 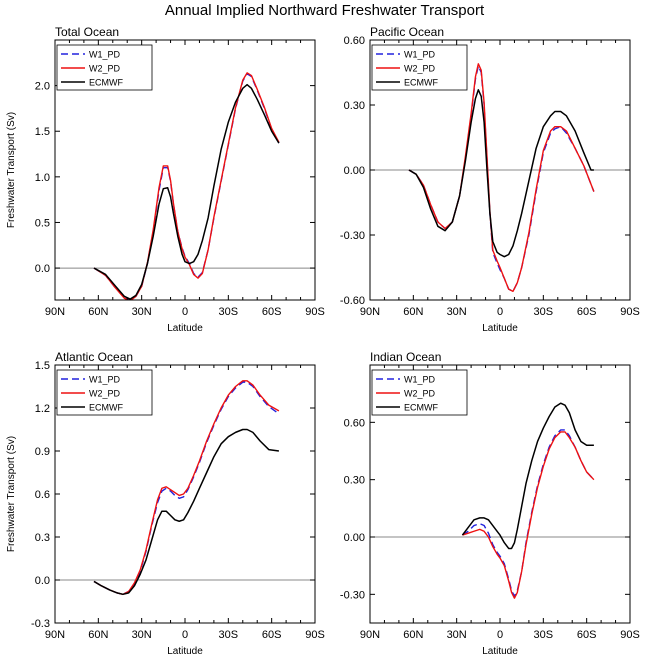 I want to click on panel-title: Total Ocean, so click(x=87, y=32).